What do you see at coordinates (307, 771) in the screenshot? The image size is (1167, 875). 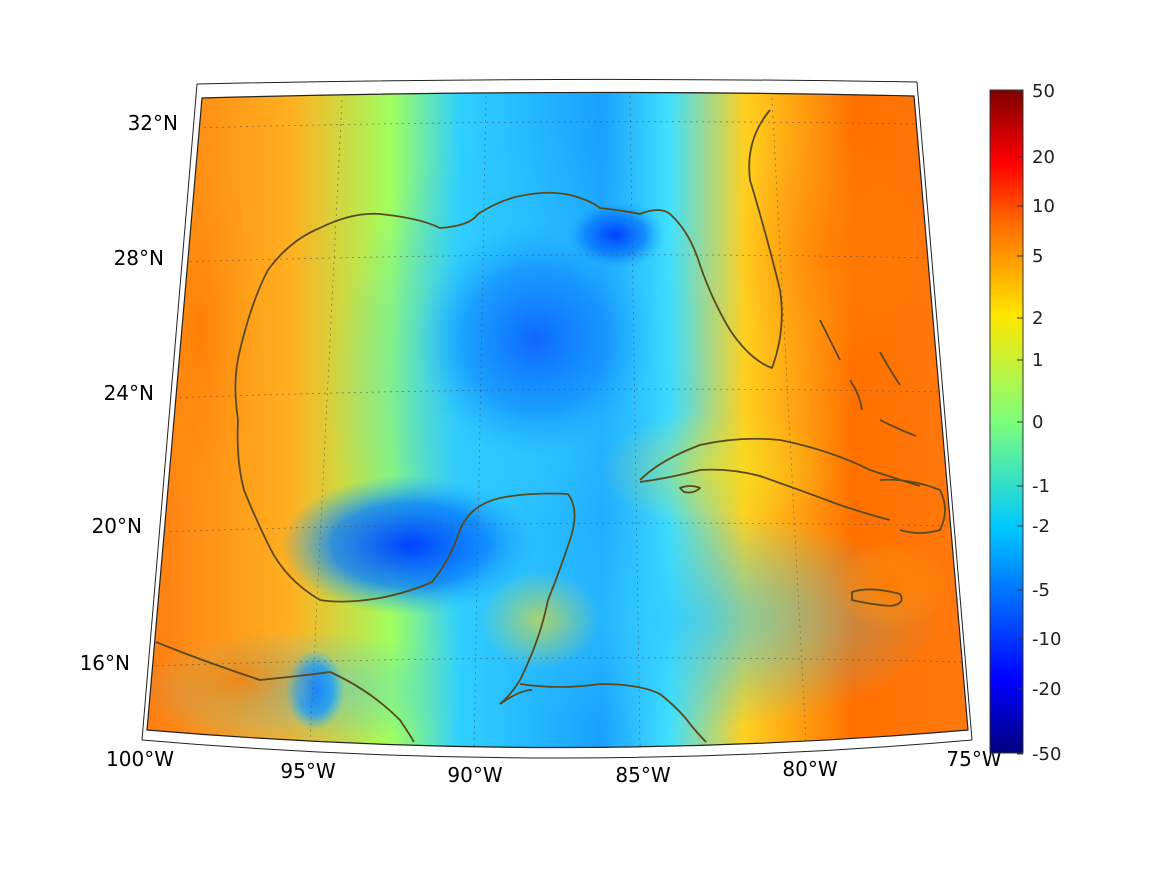 I see `lon-label: 95°W` at bounding box center [307, 771].